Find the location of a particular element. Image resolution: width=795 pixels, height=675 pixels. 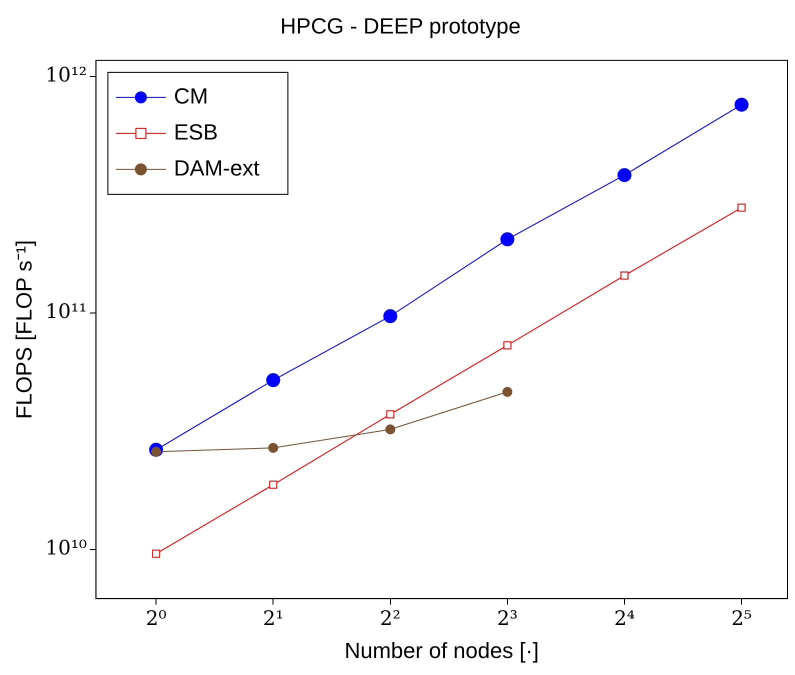

x-tick-label: 2⁴ is located at coordinates (624, 618).